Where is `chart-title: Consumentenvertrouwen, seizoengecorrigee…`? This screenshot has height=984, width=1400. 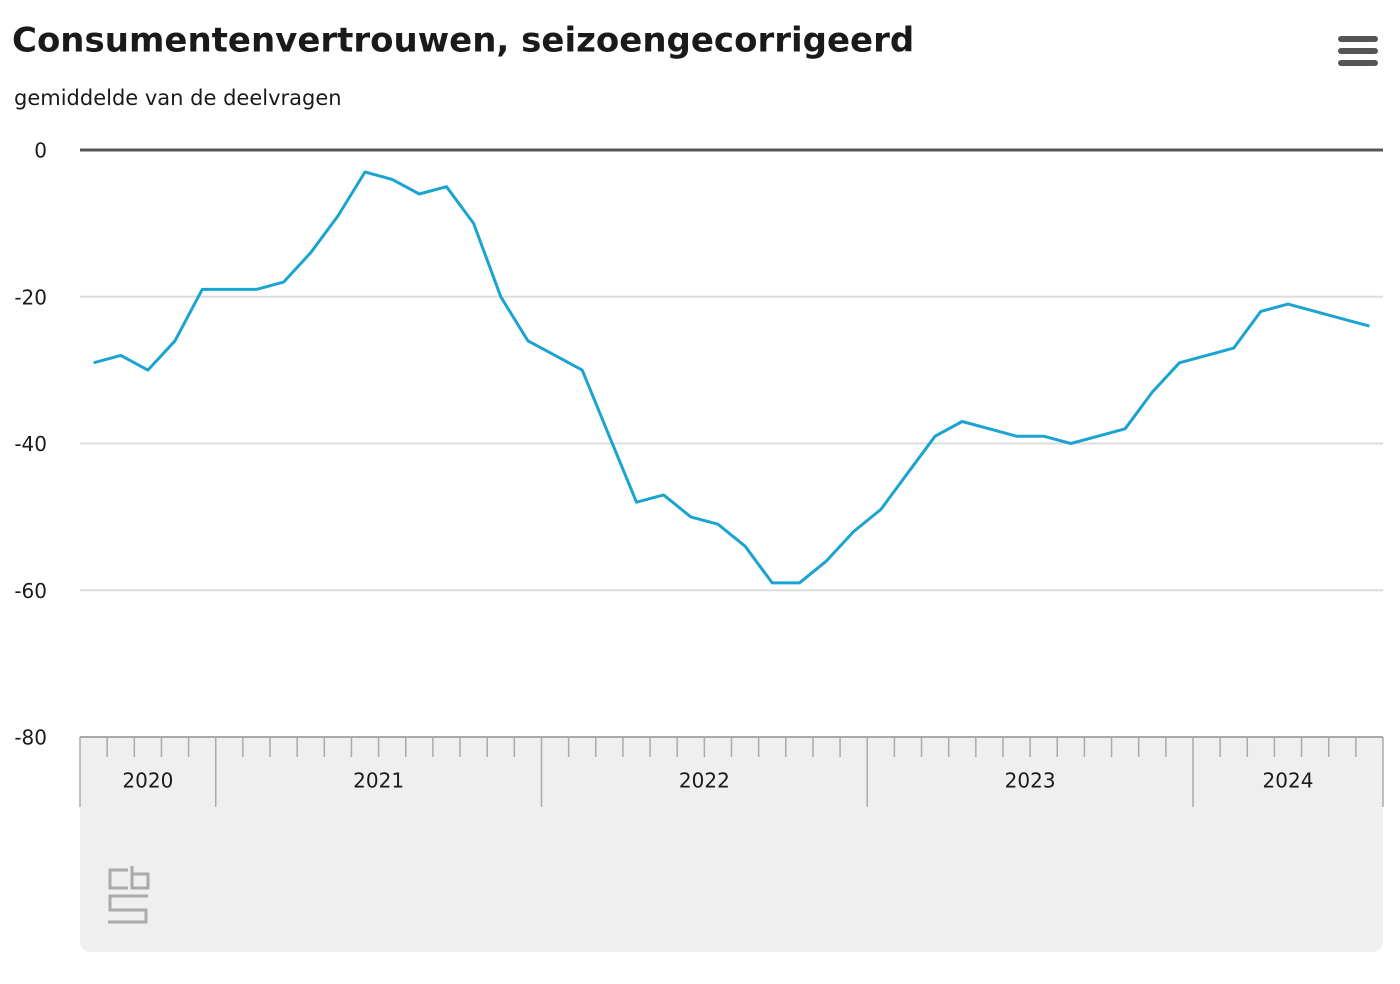 chart-title: Consumentenvertrouwen, seizoengecorrigee… is located at coordinates (463, 41).